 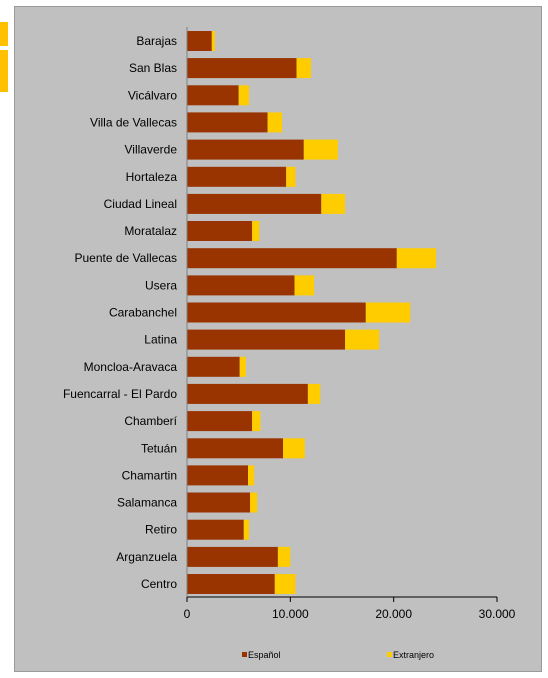 What do you see at coordinates (241, 285) in the screenshot?
I see `bar-usera-espanol` at bounding box center [241, 285].